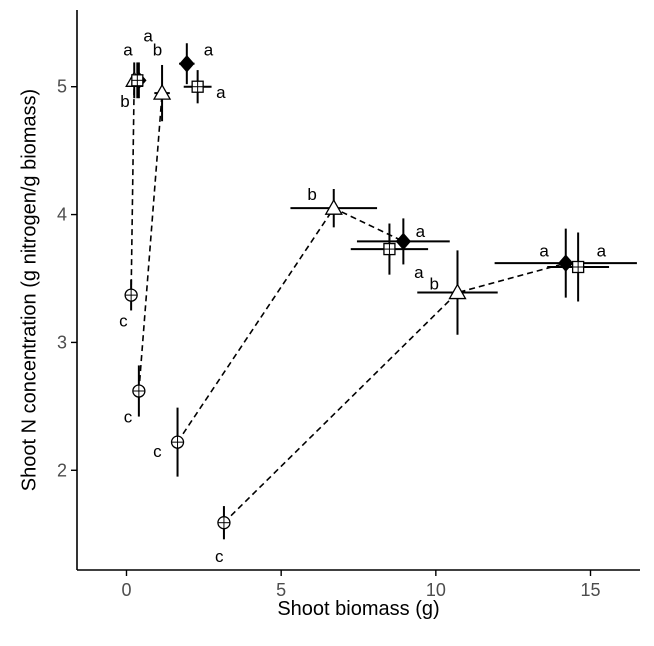 The width and height of the screenshot is (654, 646). What do you see at coordinates (62, 470) in the screenshot?
I see `y-tick-label: 2` at bounding box center [62, 470].